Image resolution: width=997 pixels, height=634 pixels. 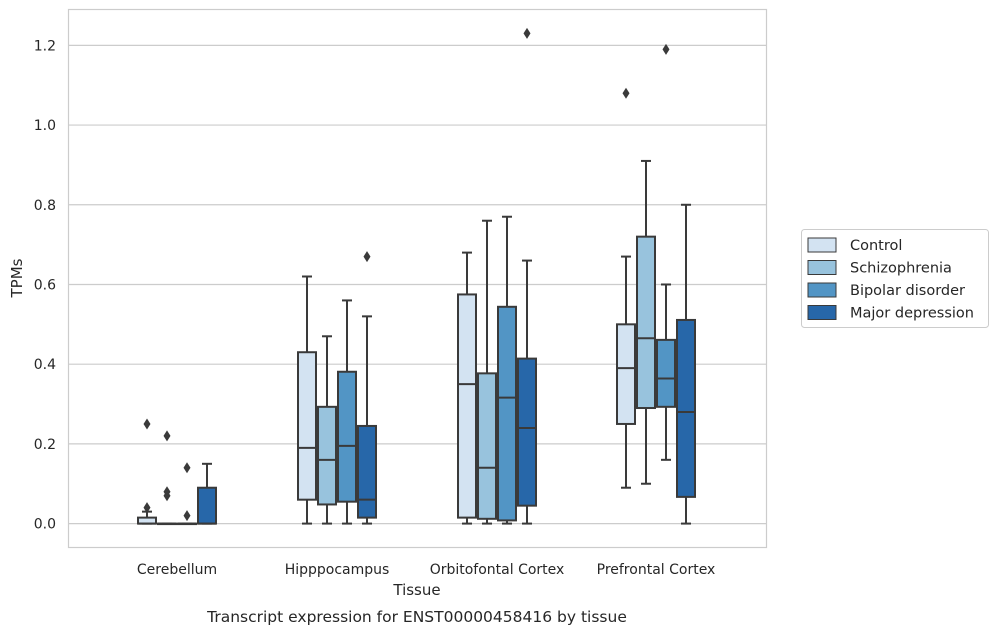 I want to click on y-axis-label: TPMs, so click(x=17, y=278).